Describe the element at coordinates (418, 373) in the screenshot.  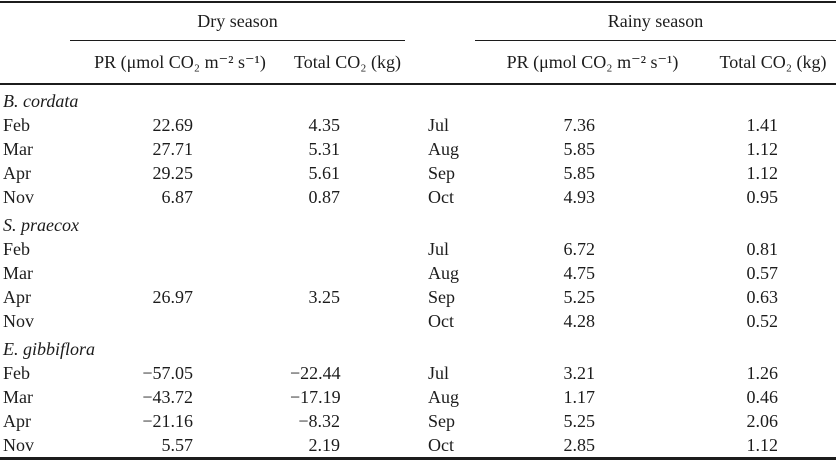
I see `table-row: Feb −57.05 −22.44 Jul 3.21 1.26` at that location.